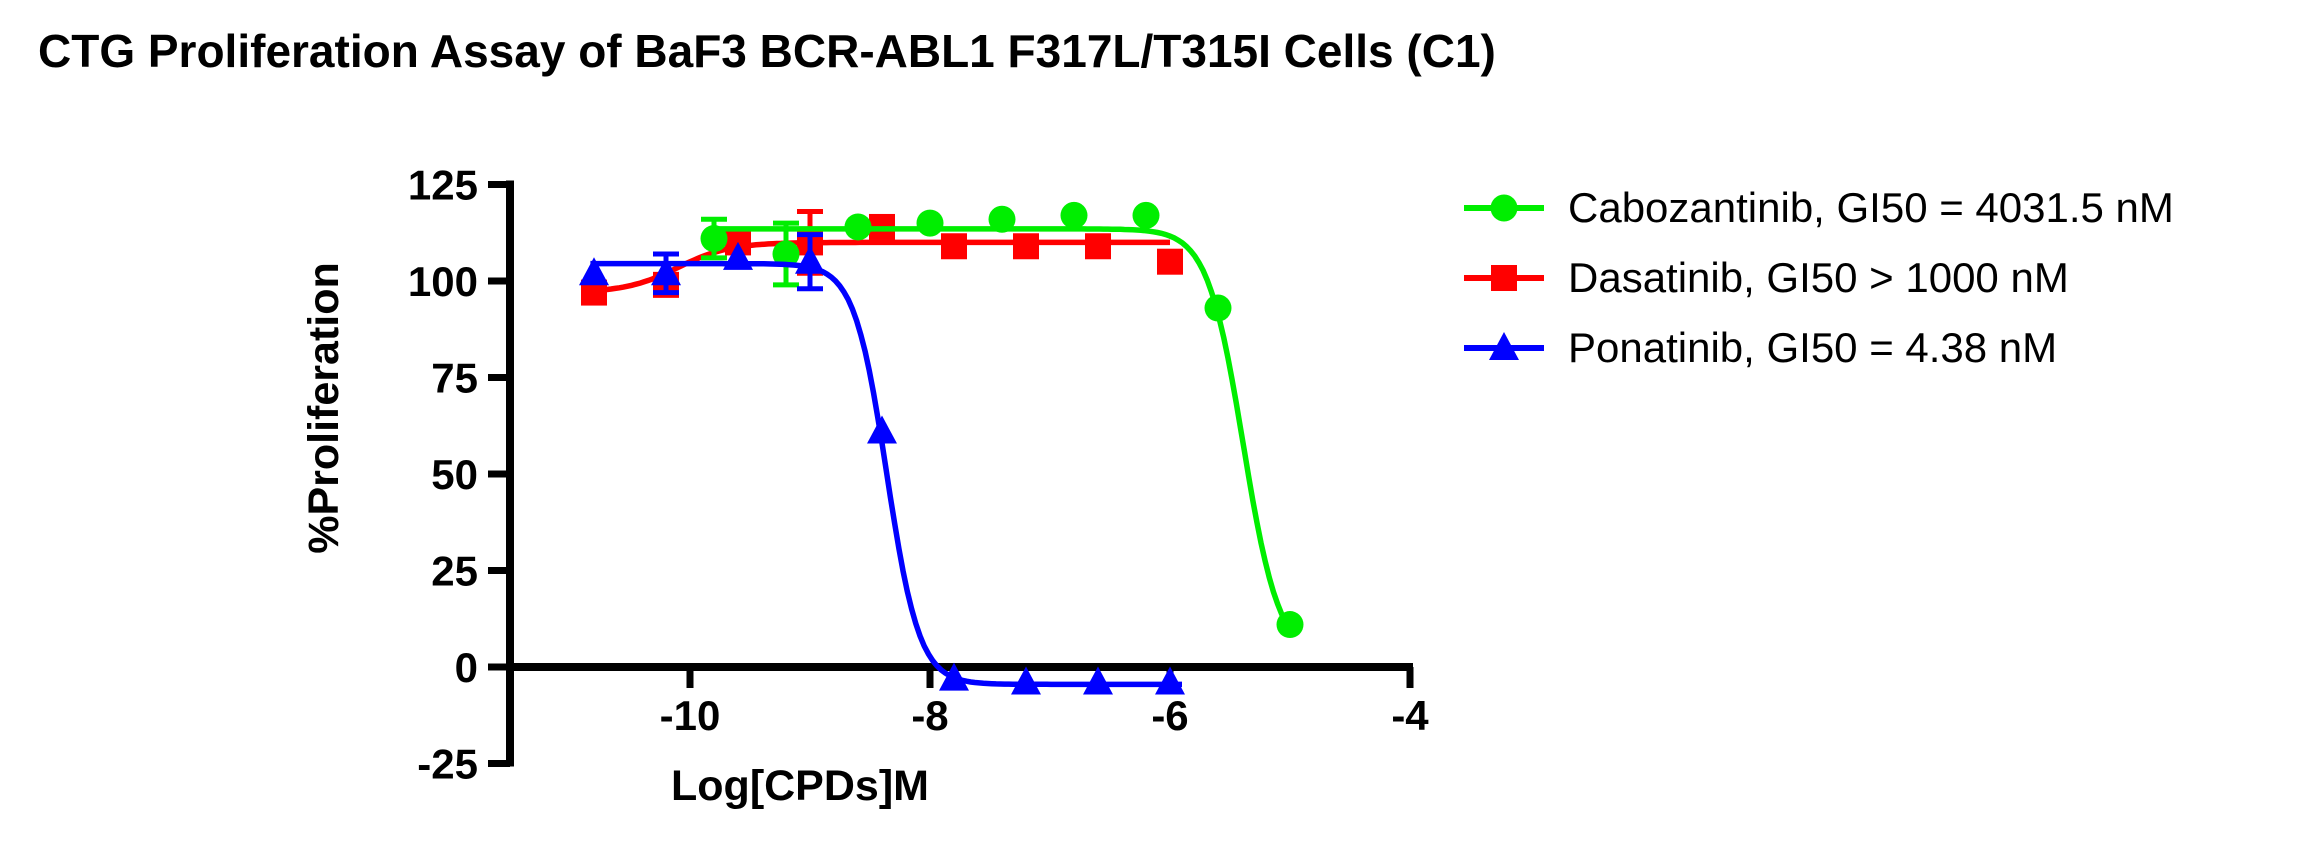  What do you see at coordinates (447, 764) in the screenshot?
I see `y-tick-label: -25` at bounding box center [447, 764].